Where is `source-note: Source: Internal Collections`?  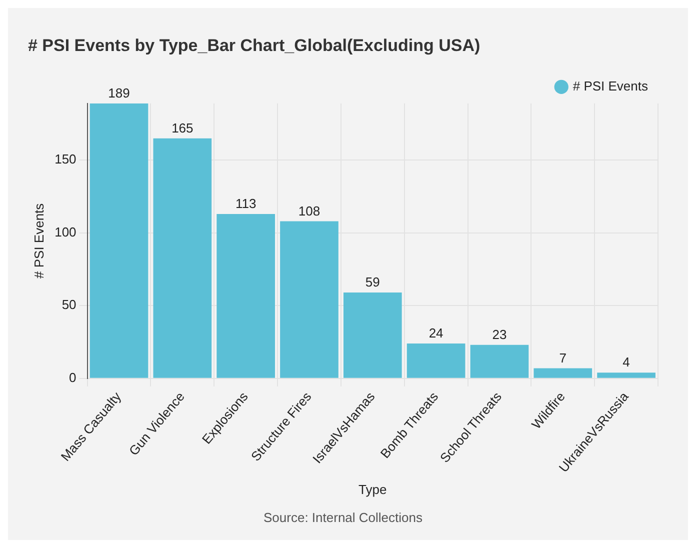 source-note: Source: Internal Collections is located at coordinates (343, 517).